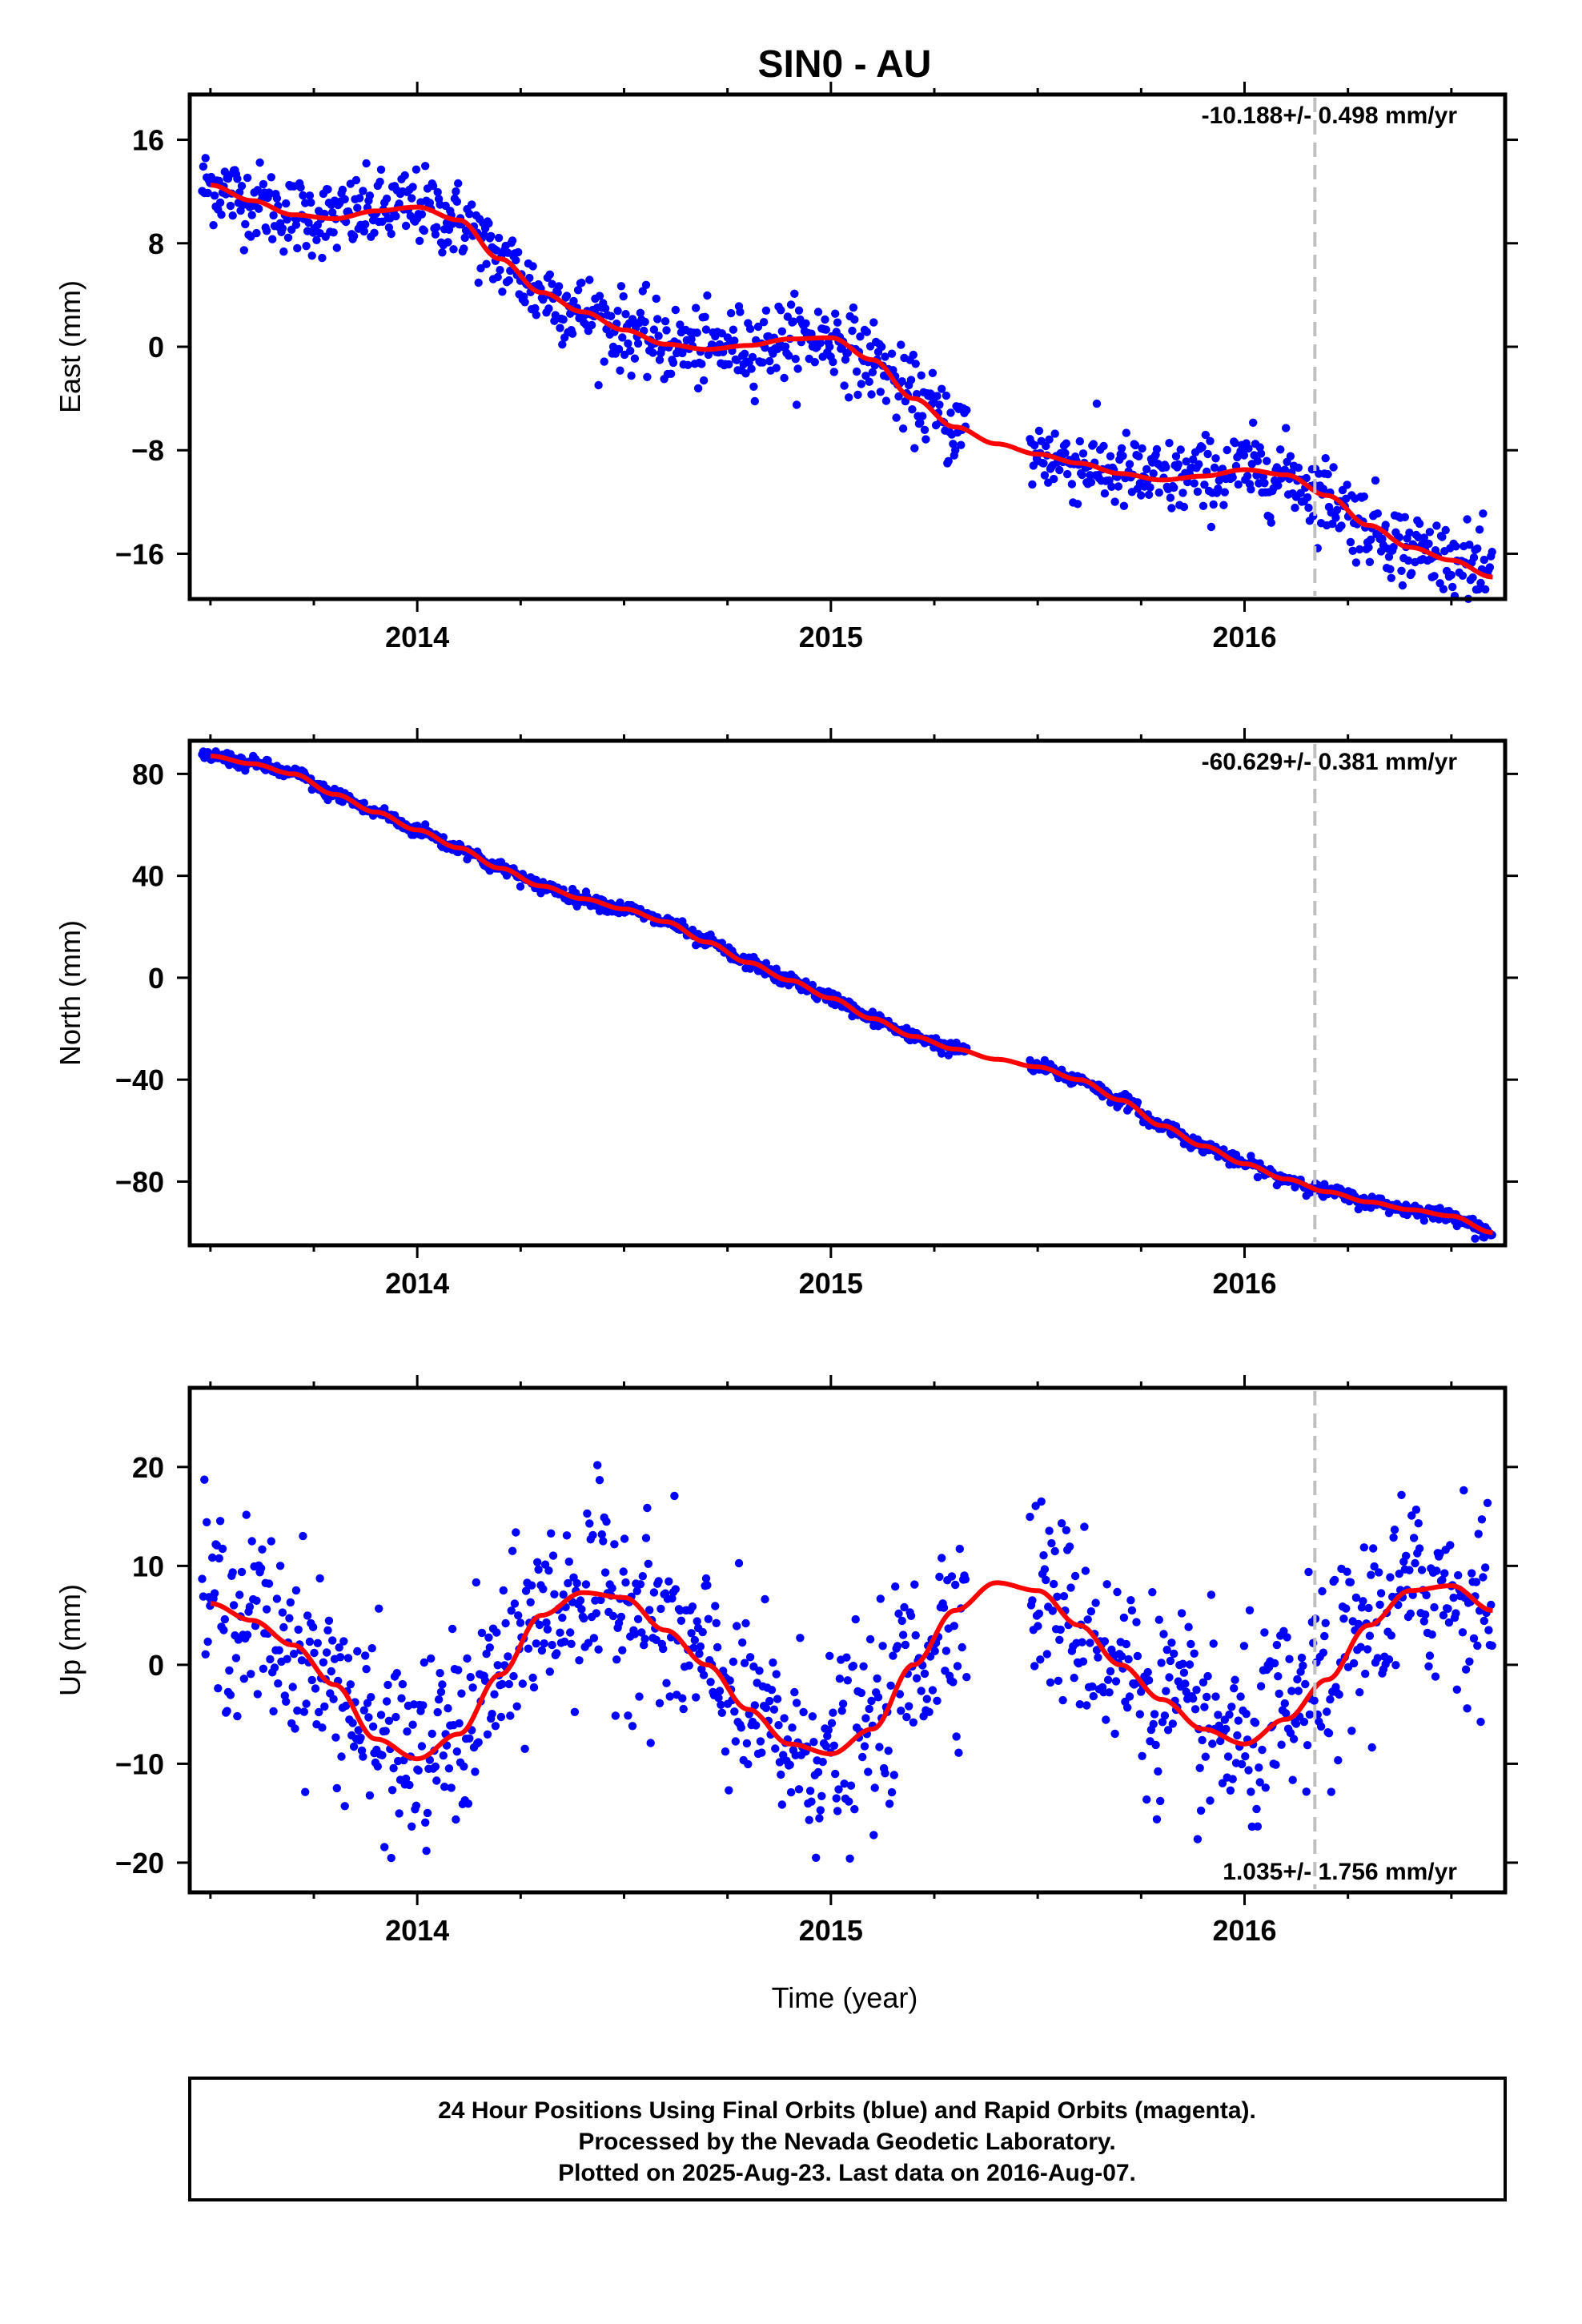 The height and width of the screenshot is (2324, 1582). What do you see at coordinates (851, 1671) in the screenshot?
I see `up-fit-line` at bounding box center [851, 1671].